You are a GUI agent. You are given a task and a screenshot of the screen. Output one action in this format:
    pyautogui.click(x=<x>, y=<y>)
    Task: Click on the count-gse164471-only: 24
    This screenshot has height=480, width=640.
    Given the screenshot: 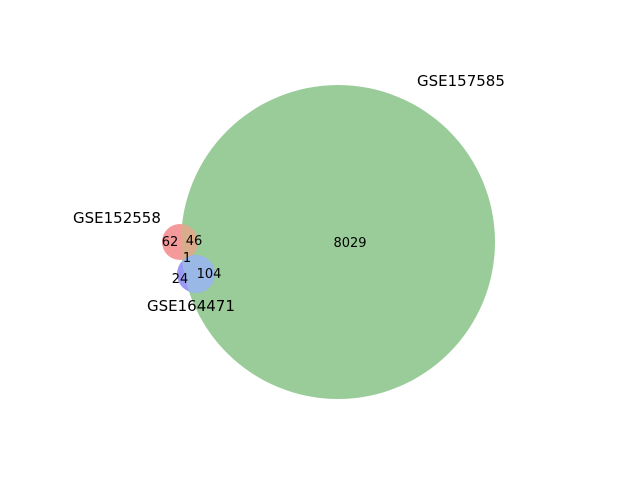 What is the action you would take?
    pyautogui.click(x=180, y=279)
    